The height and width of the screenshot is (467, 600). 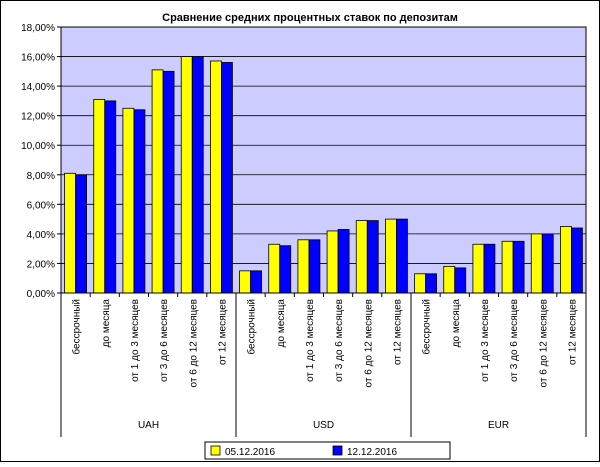 What do you see at coordinates (498, 425) in the screenshot?
I see `group-label: EUR` at bounding box center [498, 425].